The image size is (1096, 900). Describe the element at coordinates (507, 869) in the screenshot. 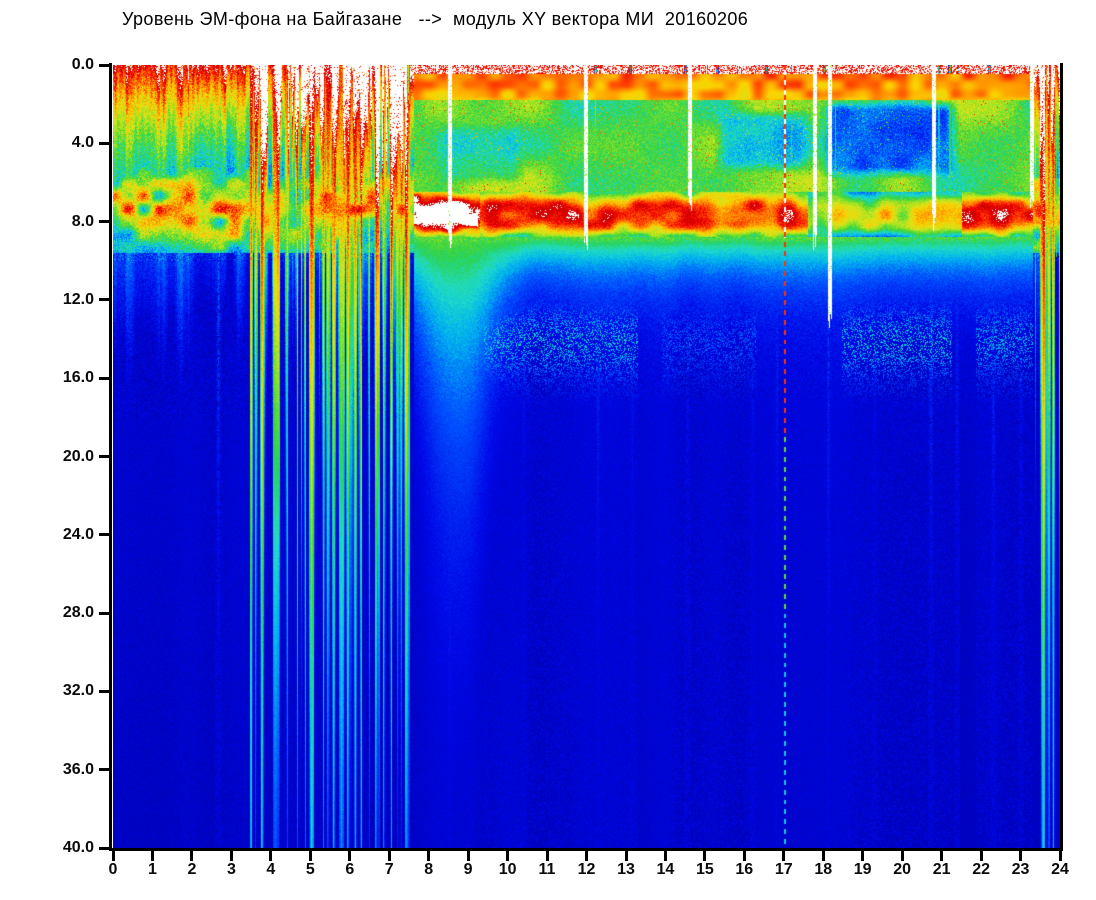

I see `x-tick-label: 10` at that location.